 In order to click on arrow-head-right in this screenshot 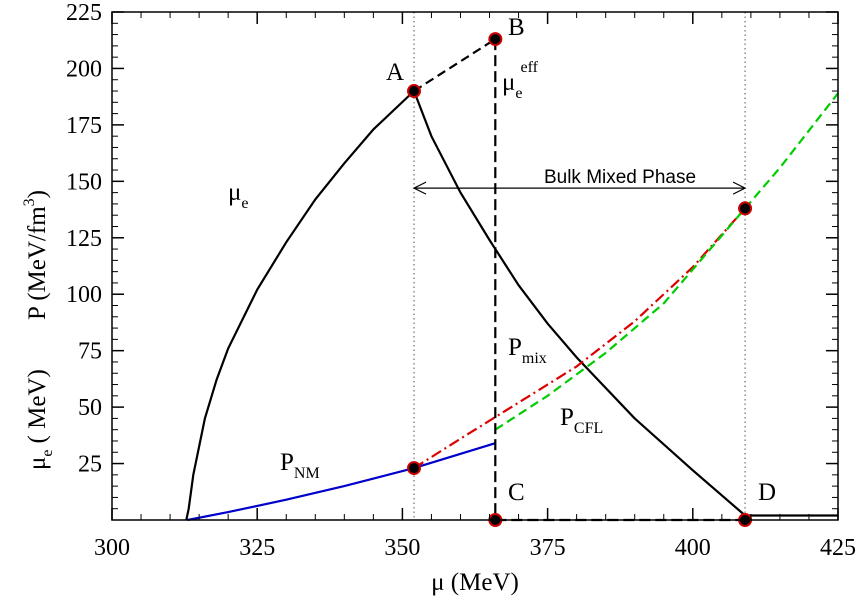, I will do `click(739, 188)`.